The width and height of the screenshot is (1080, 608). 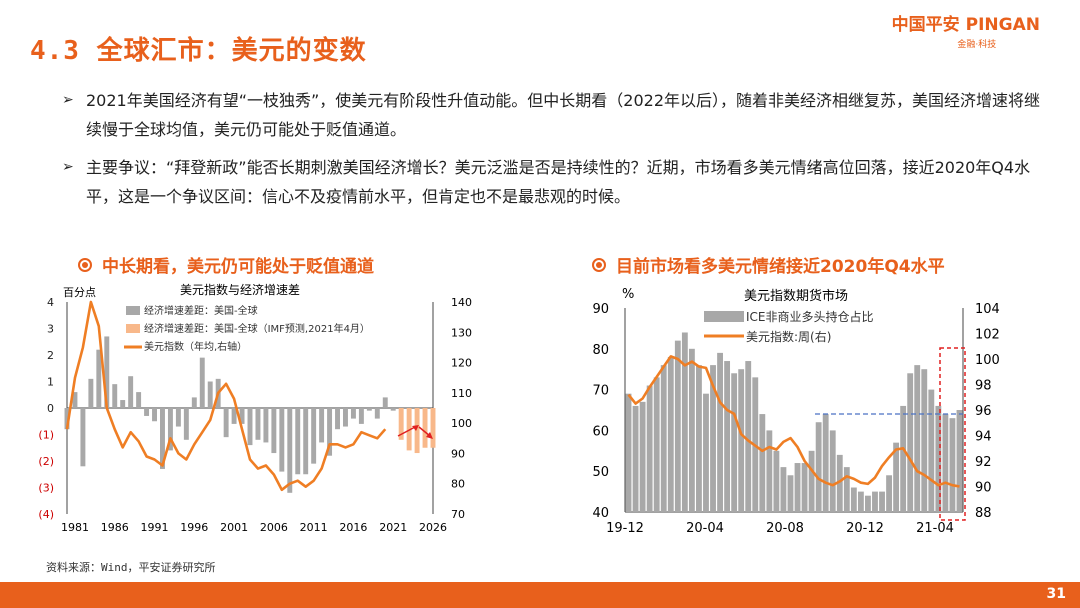 I want to click on x-tick-label: 20-12, so click(x=865, y=528).